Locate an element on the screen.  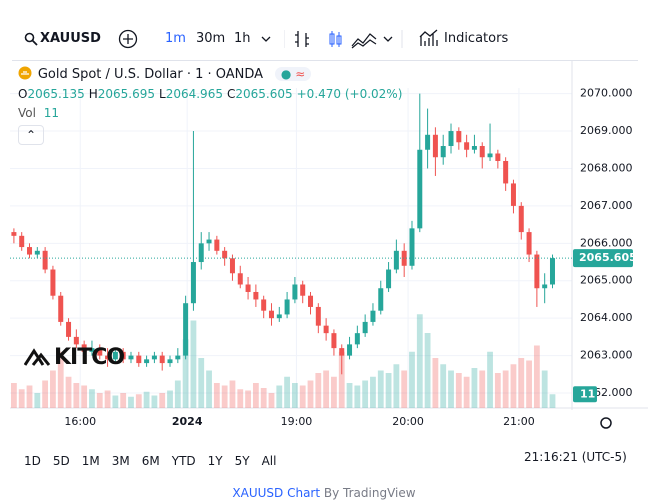
dropdown is located at coordinates (266, 39).